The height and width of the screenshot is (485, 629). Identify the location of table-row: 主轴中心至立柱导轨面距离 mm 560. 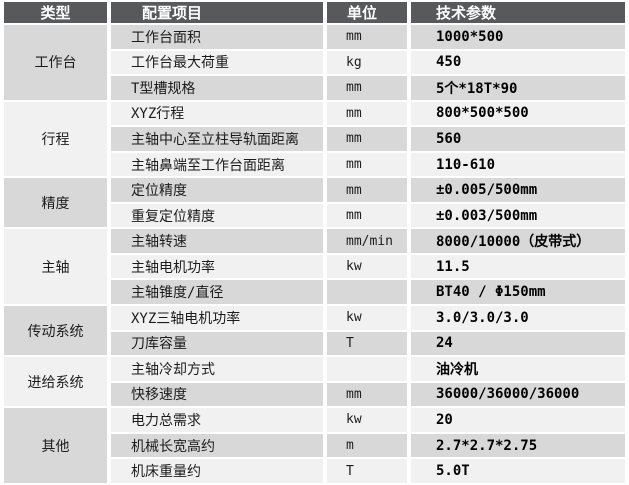
(314, 139).